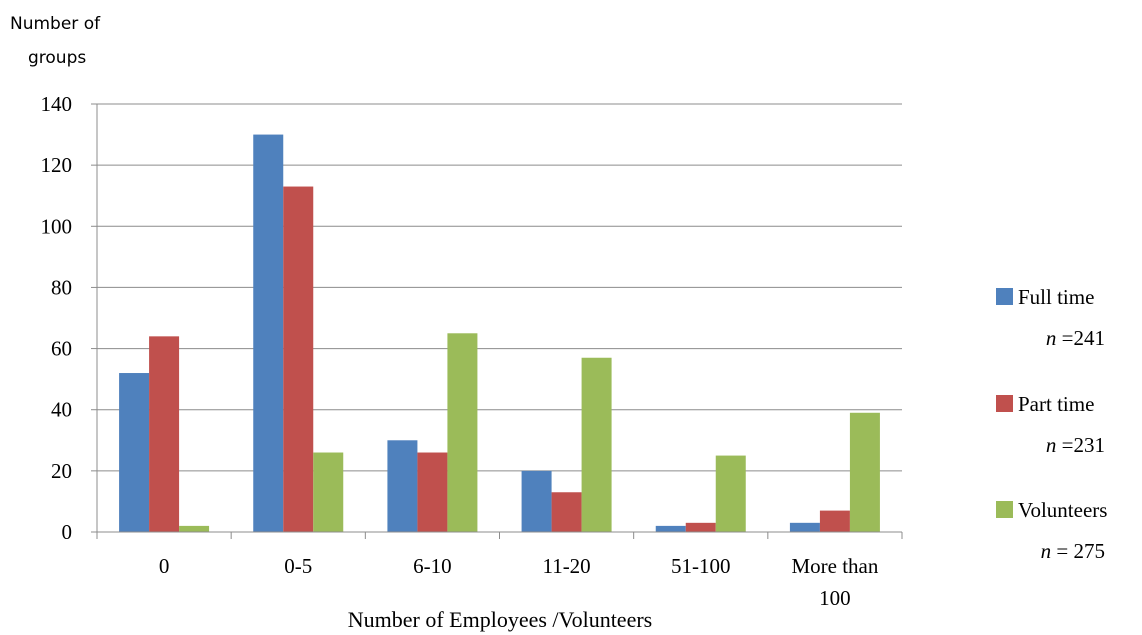 The image size is (1142, 635). What do you see at coordinates (164, 566) in the screenshot?
I see `x-tick-label-0: 0` at bounding box center [164, 566].